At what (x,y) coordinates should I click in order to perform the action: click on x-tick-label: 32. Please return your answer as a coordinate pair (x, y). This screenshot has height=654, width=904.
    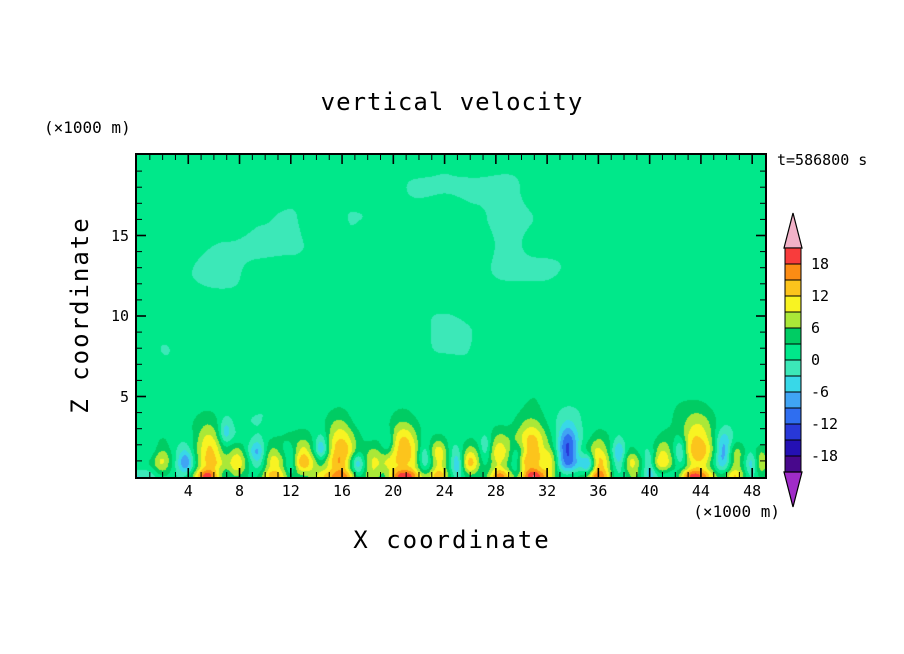
    Looking at the image, I should click on (547, 491).